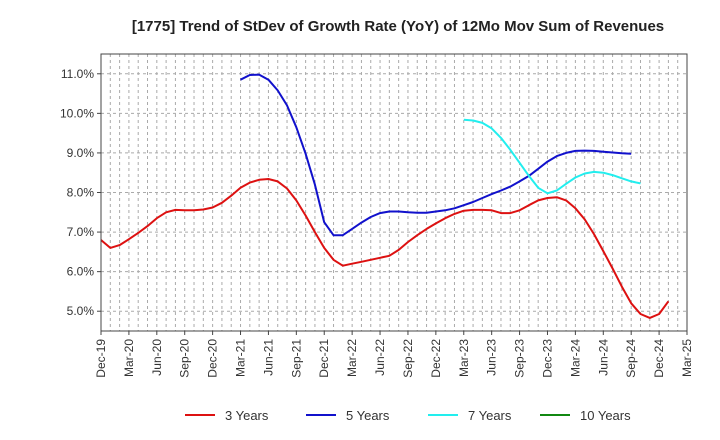 This screenshot has width=720, height=440. Describe the element at coordinates (552, 156) in the screenshot. I see `series-line-7-years` at that location.